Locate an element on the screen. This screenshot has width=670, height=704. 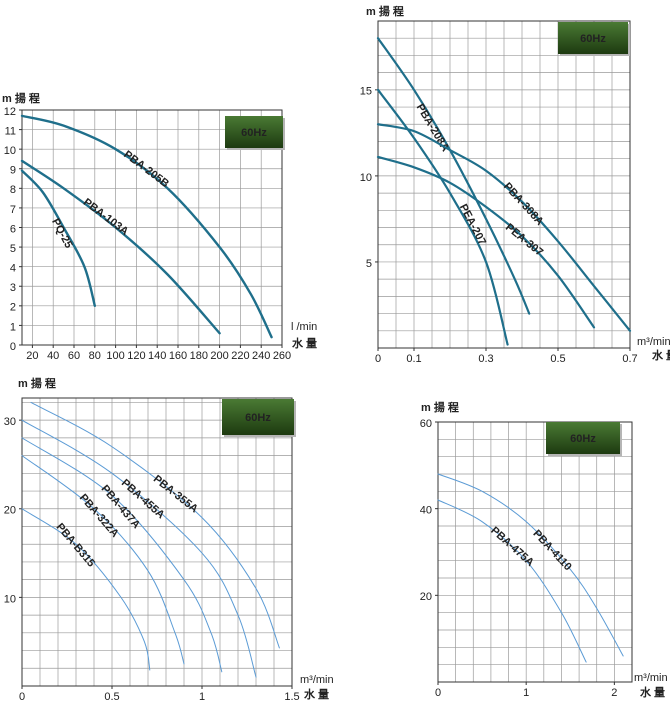
curve-label: PEA-207 is located at coordinates (472, 224).